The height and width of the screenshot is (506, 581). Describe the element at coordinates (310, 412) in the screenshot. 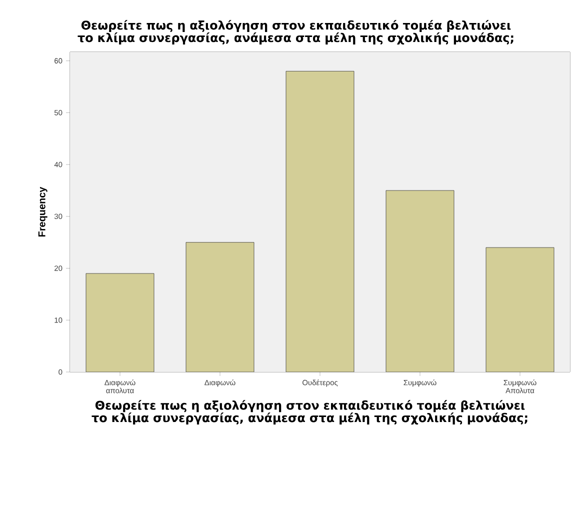

I see `x-axis-title: Θεωρείτε πως η αξιολόγηση στον εκπαιδευτικό τομέα βελτιώνει το κλίμα συνεργασίας, ανάμεσα στα μέλη της σχολικής μονάδας;` at that location.